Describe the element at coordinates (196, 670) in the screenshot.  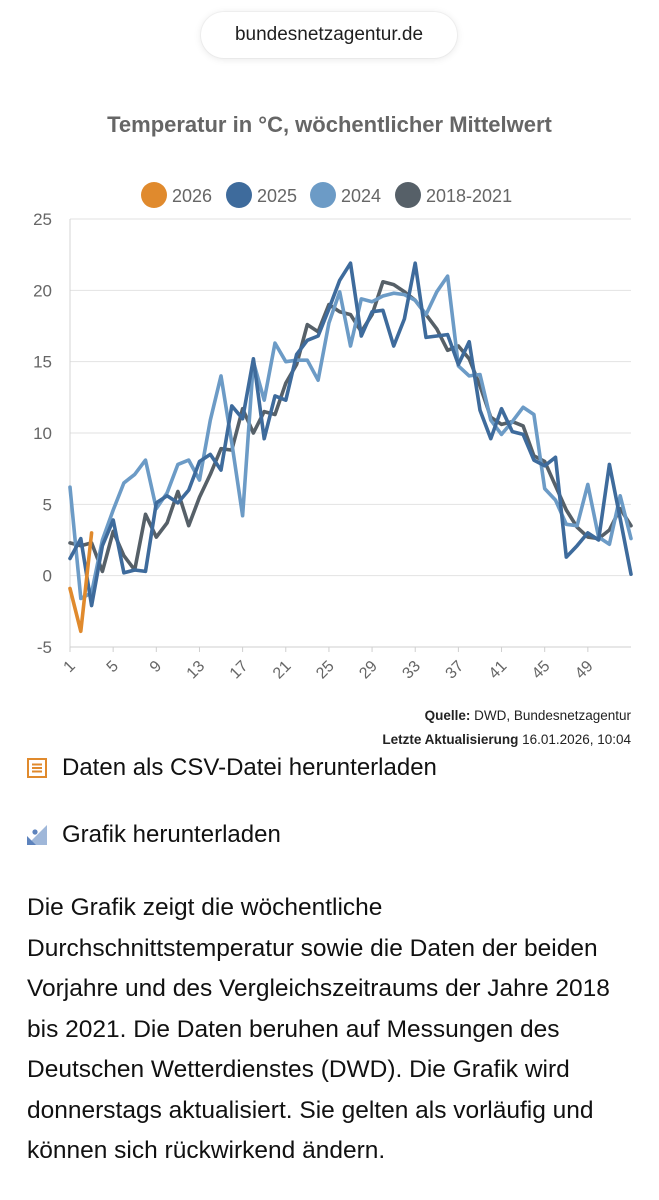
I see `x-tick-label: 13` at that location.